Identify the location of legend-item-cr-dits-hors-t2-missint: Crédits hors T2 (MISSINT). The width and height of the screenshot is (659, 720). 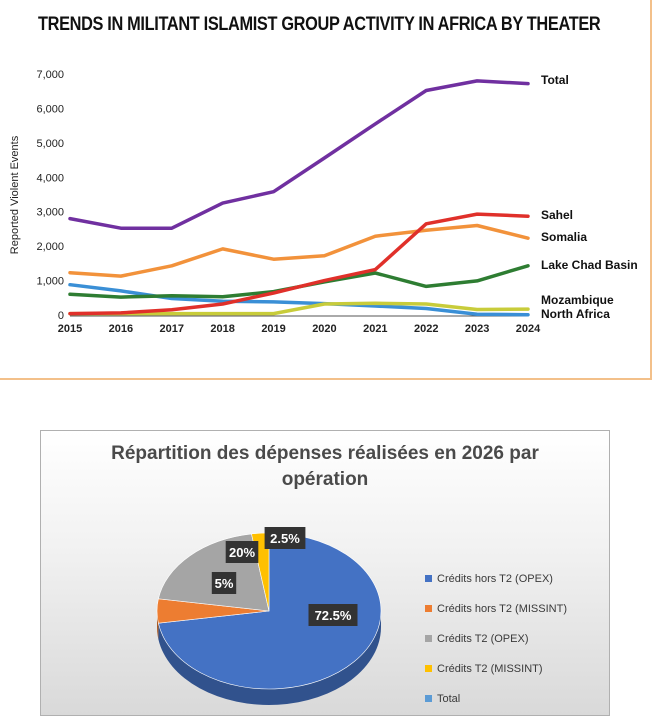
(496, 609).